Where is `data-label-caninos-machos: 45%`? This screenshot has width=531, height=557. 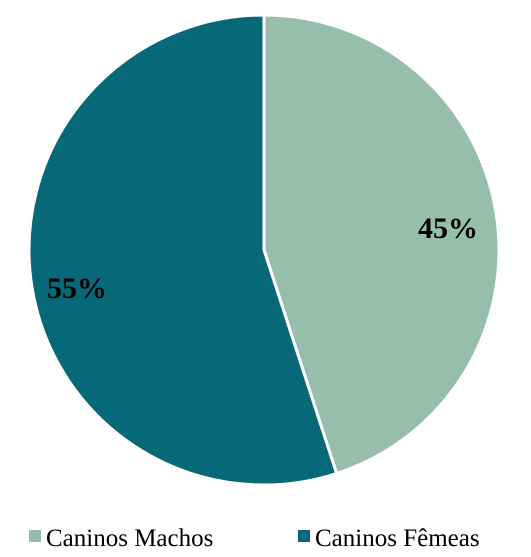
data-label-caninos-machos: 45% is located at coordinates (448, 228).